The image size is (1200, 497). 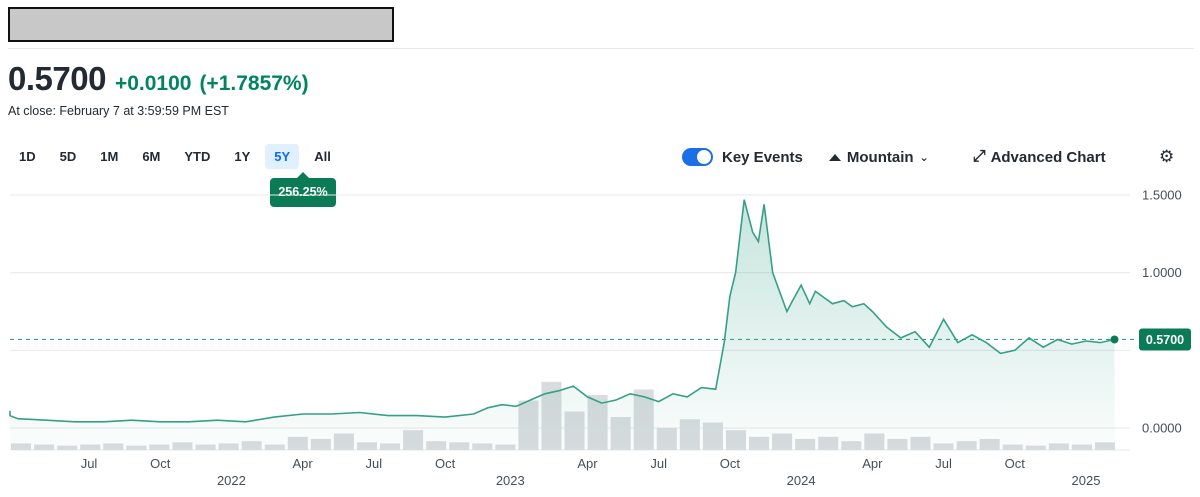 What do you see at coordinates (178, 156) in the screenshot?
I see `range-selector: 1D 5D 1M 6M YTD 1Y 5Y All` at bounding box center [178, 156].